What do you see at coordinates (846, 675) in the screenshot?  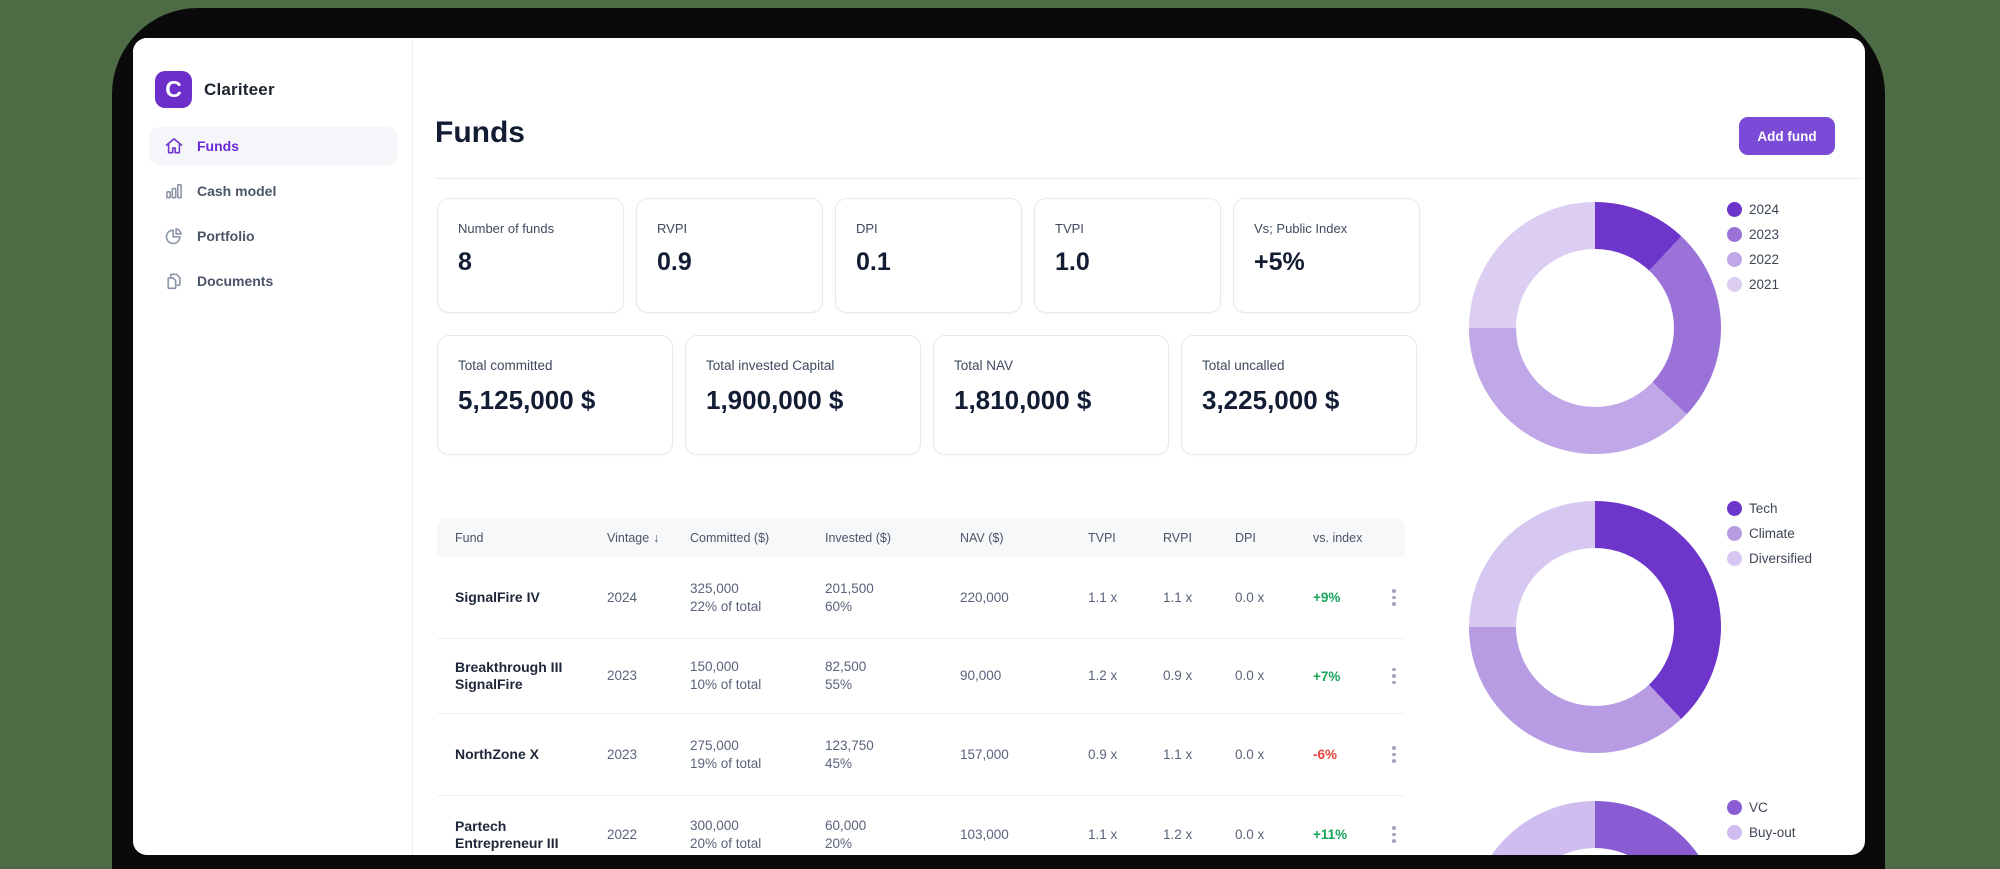 I see `invested-cell: 82,500 55%` at bounding box center [846, 675].